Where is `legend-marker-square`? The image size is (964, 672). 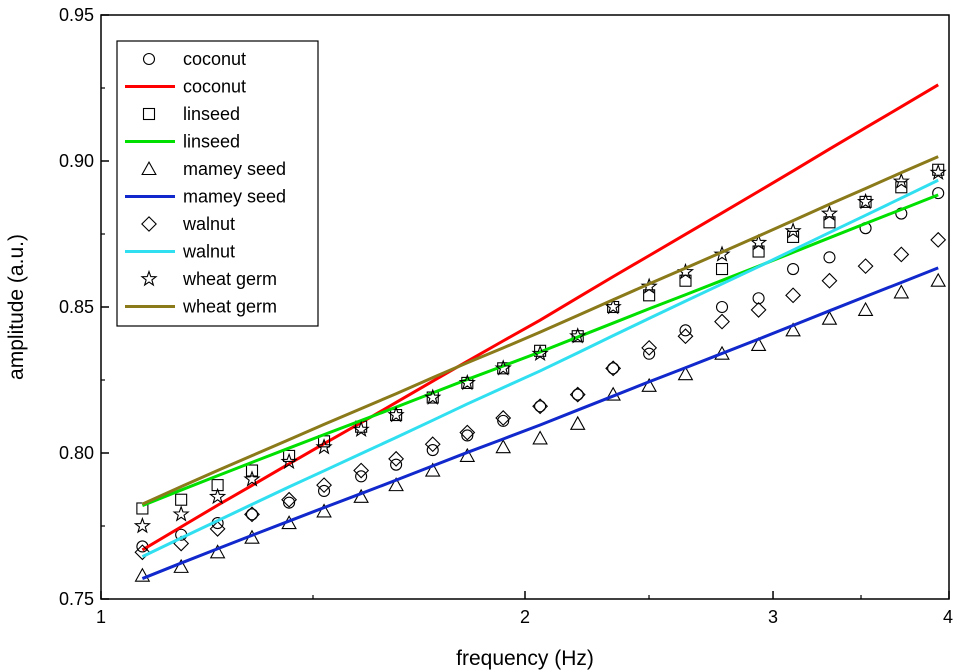 legend-marker-square is located at coordinates (149, 114).